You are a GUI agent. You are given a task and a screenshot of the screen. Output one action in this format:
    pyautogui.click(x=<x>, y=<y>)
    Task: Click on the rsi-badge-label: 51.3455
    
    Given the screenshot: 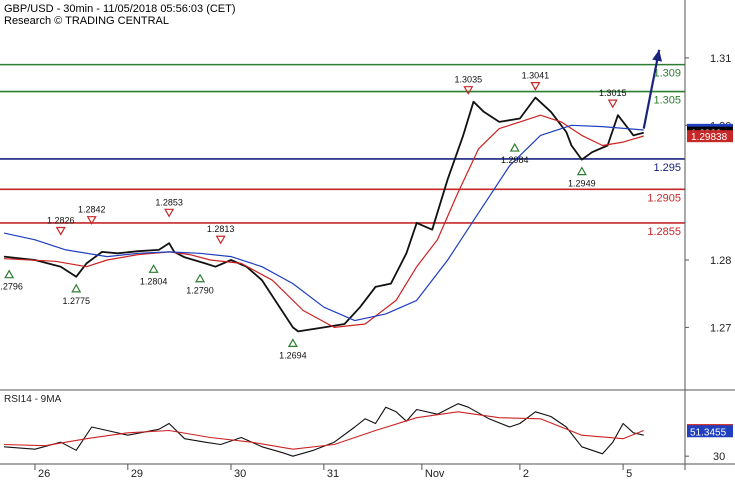 What is the action you would take?
    pyautogui.click(x=708, y=432)
    